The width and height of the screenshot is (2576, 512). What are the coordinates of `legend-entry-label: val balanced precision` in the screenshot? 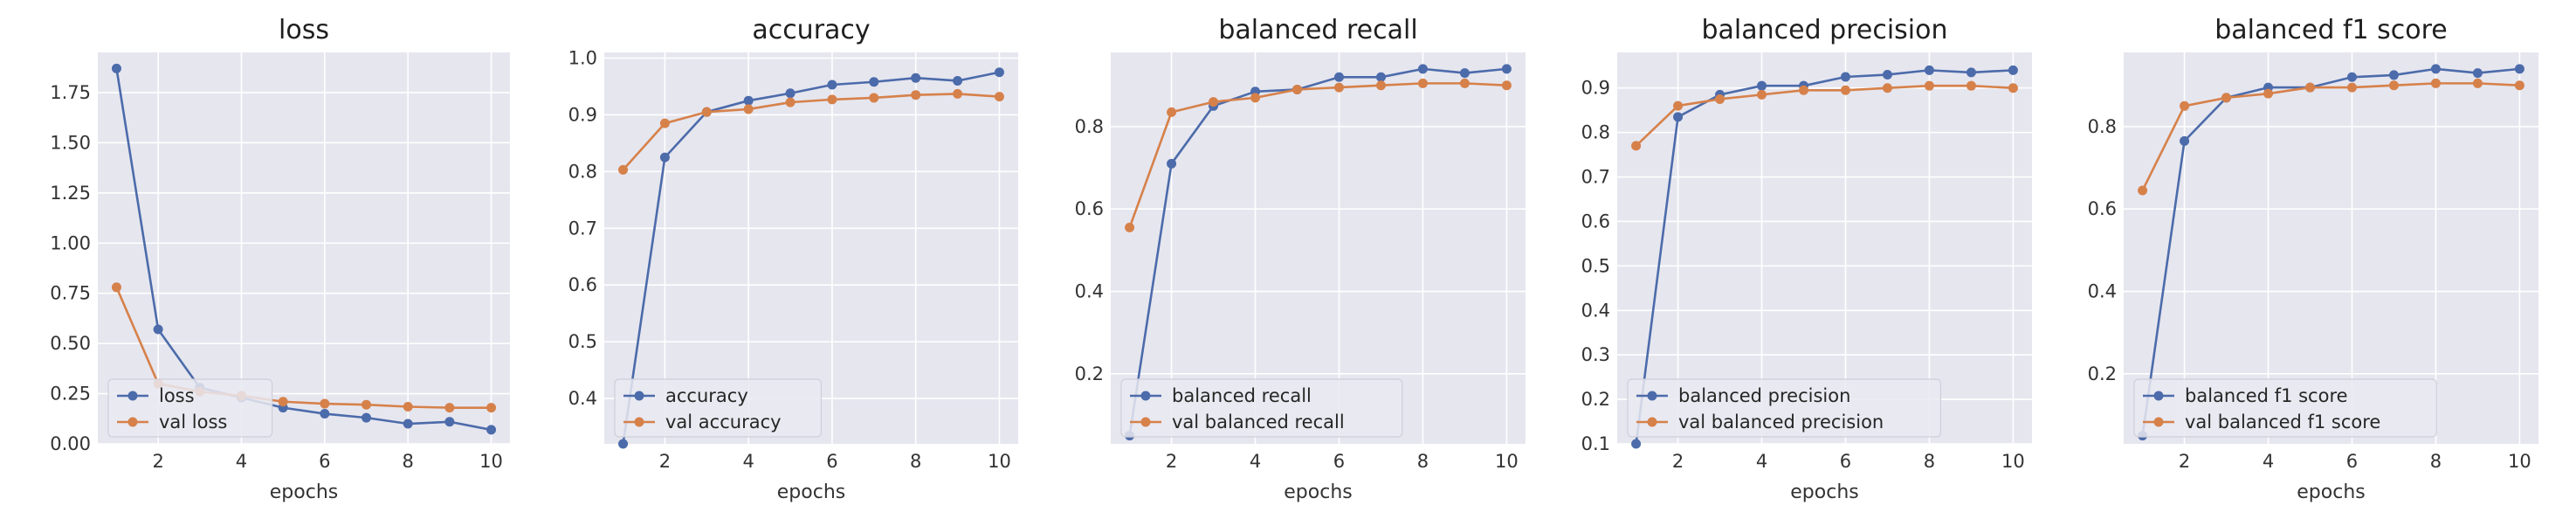 It's located at (1781, 422).